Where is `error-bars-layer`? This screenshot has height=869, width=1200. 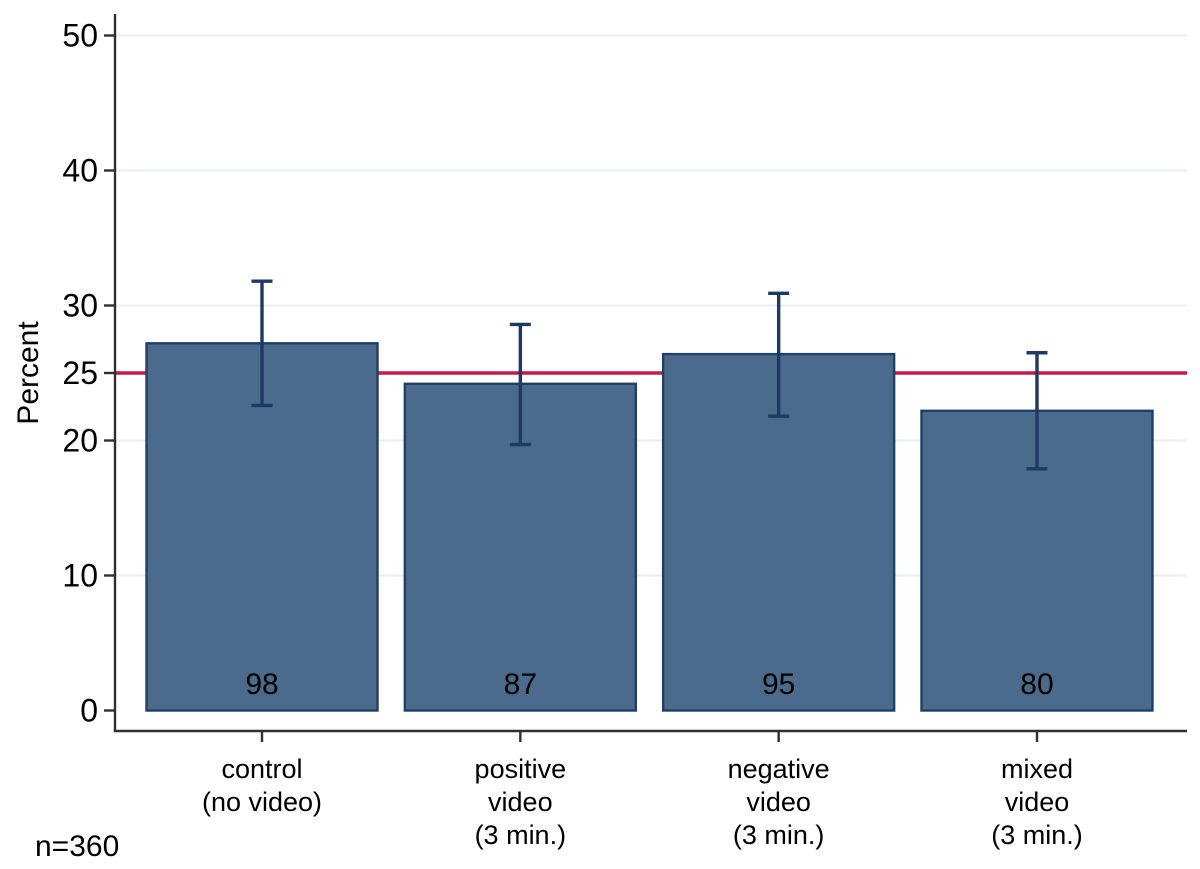
error-bars-layer is located at coordinates (649, 375).